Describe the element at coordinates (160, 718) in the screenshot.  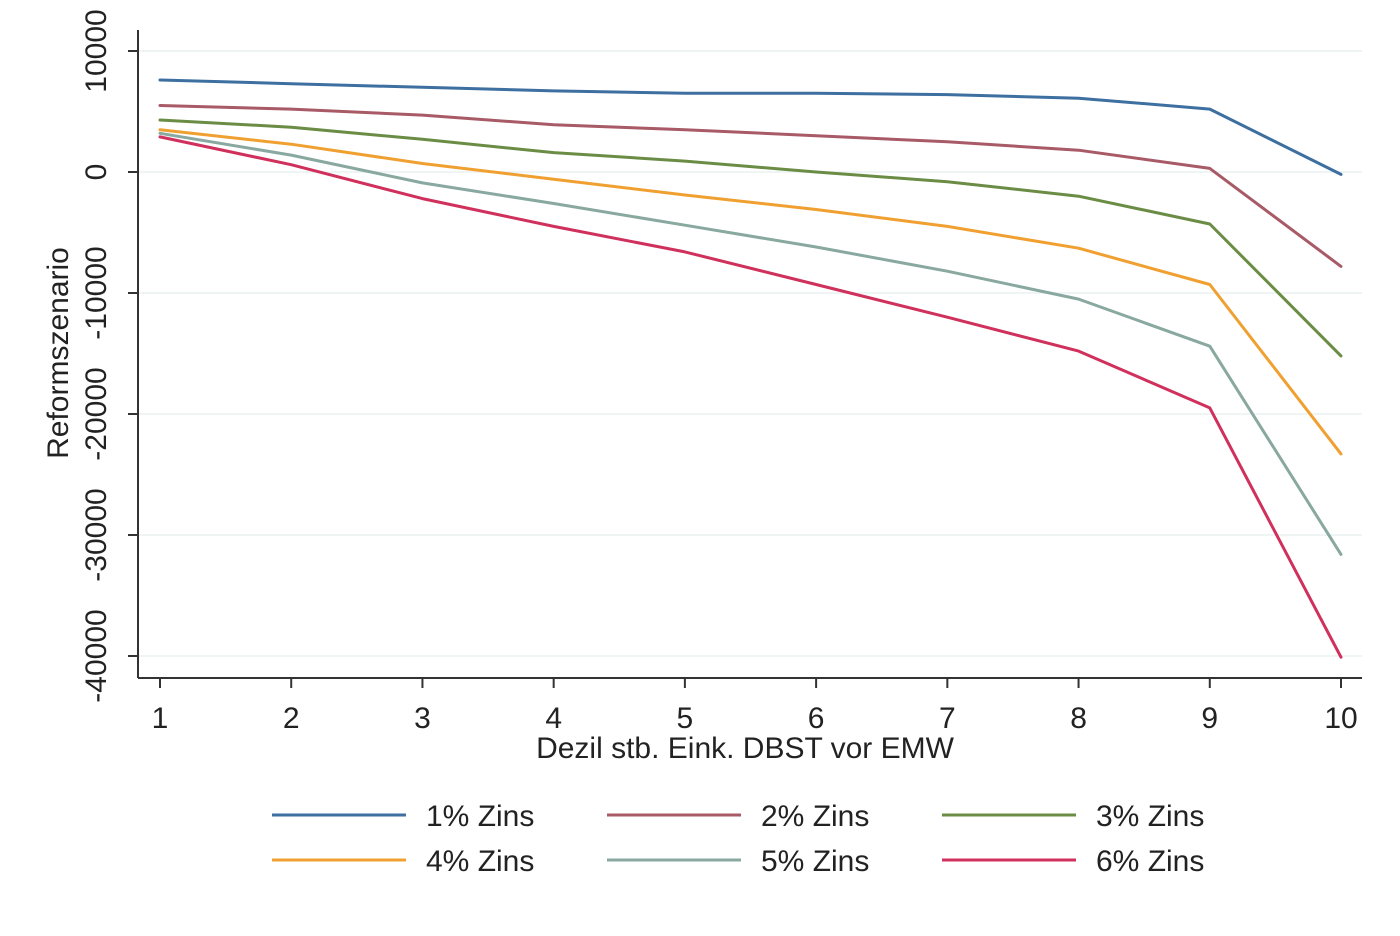
I see `x-tick-label-0: 1` at that location.